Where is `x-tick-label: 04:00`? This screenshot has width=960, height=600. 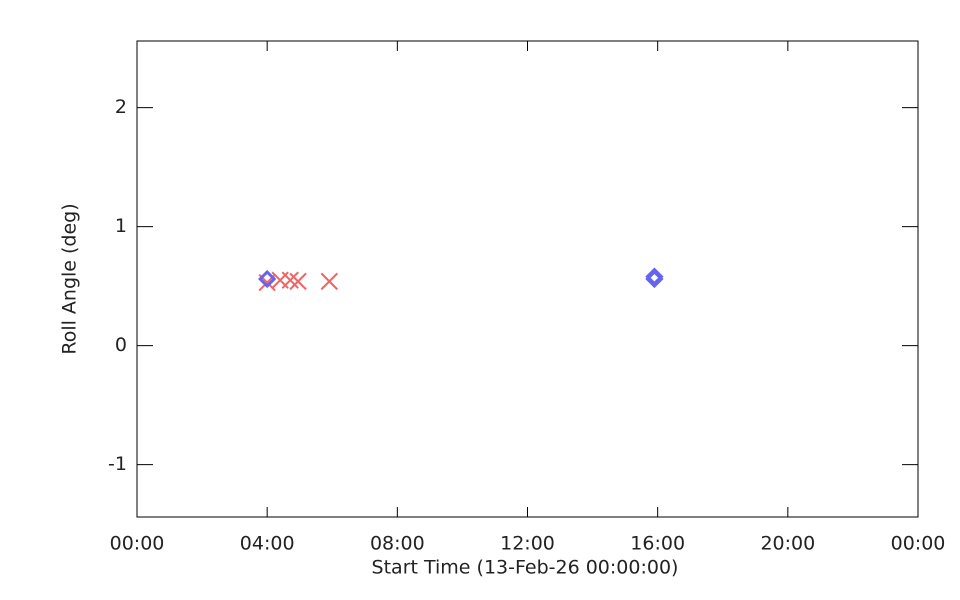
x-tick-label: 04:00 is located at coordinates (267, 544).